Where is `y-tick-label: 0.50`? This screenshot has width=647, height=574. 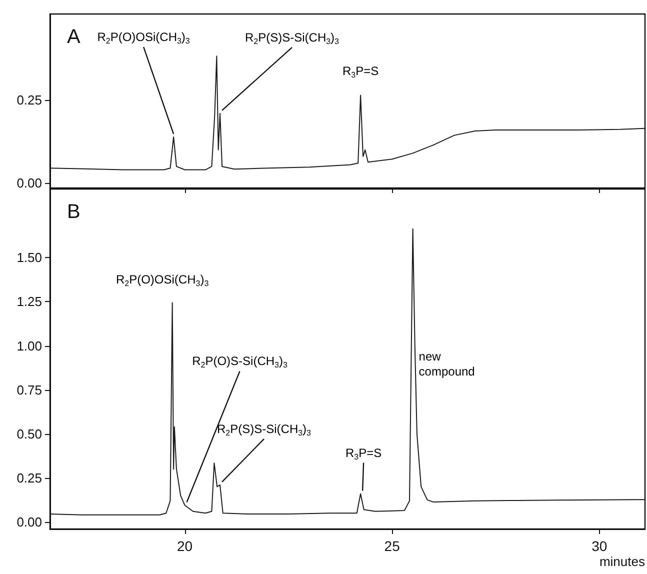
y-tick-label: 0.50 is located at coordinates (29, 434).